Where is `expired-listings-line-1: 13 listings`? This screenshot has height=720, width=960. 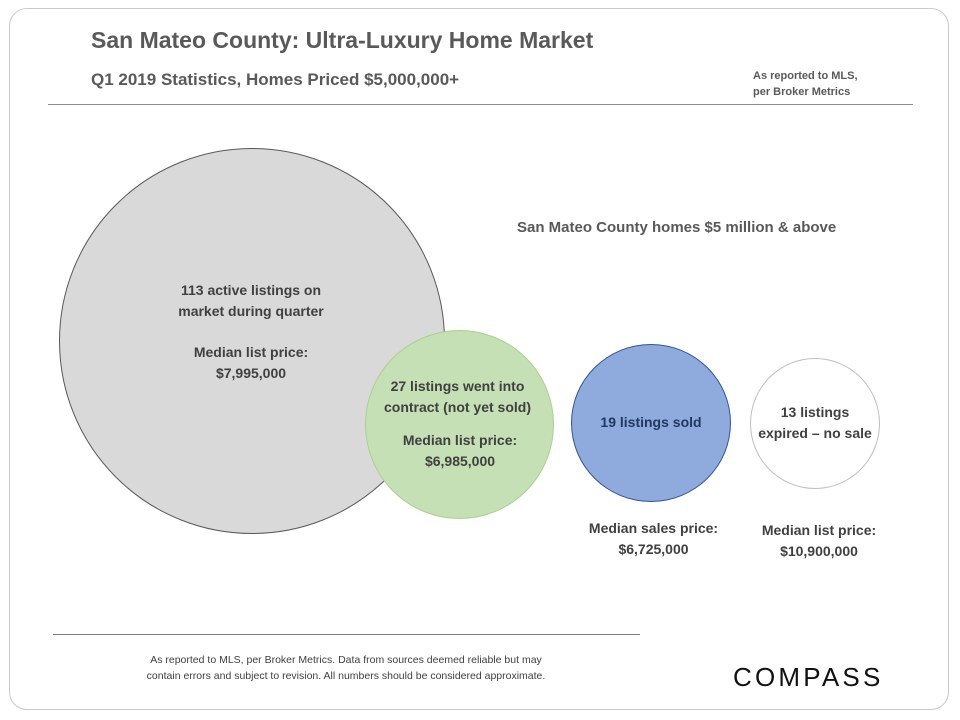 expired-listings-line-1: 13 listings is located at coordinates (815, 412).